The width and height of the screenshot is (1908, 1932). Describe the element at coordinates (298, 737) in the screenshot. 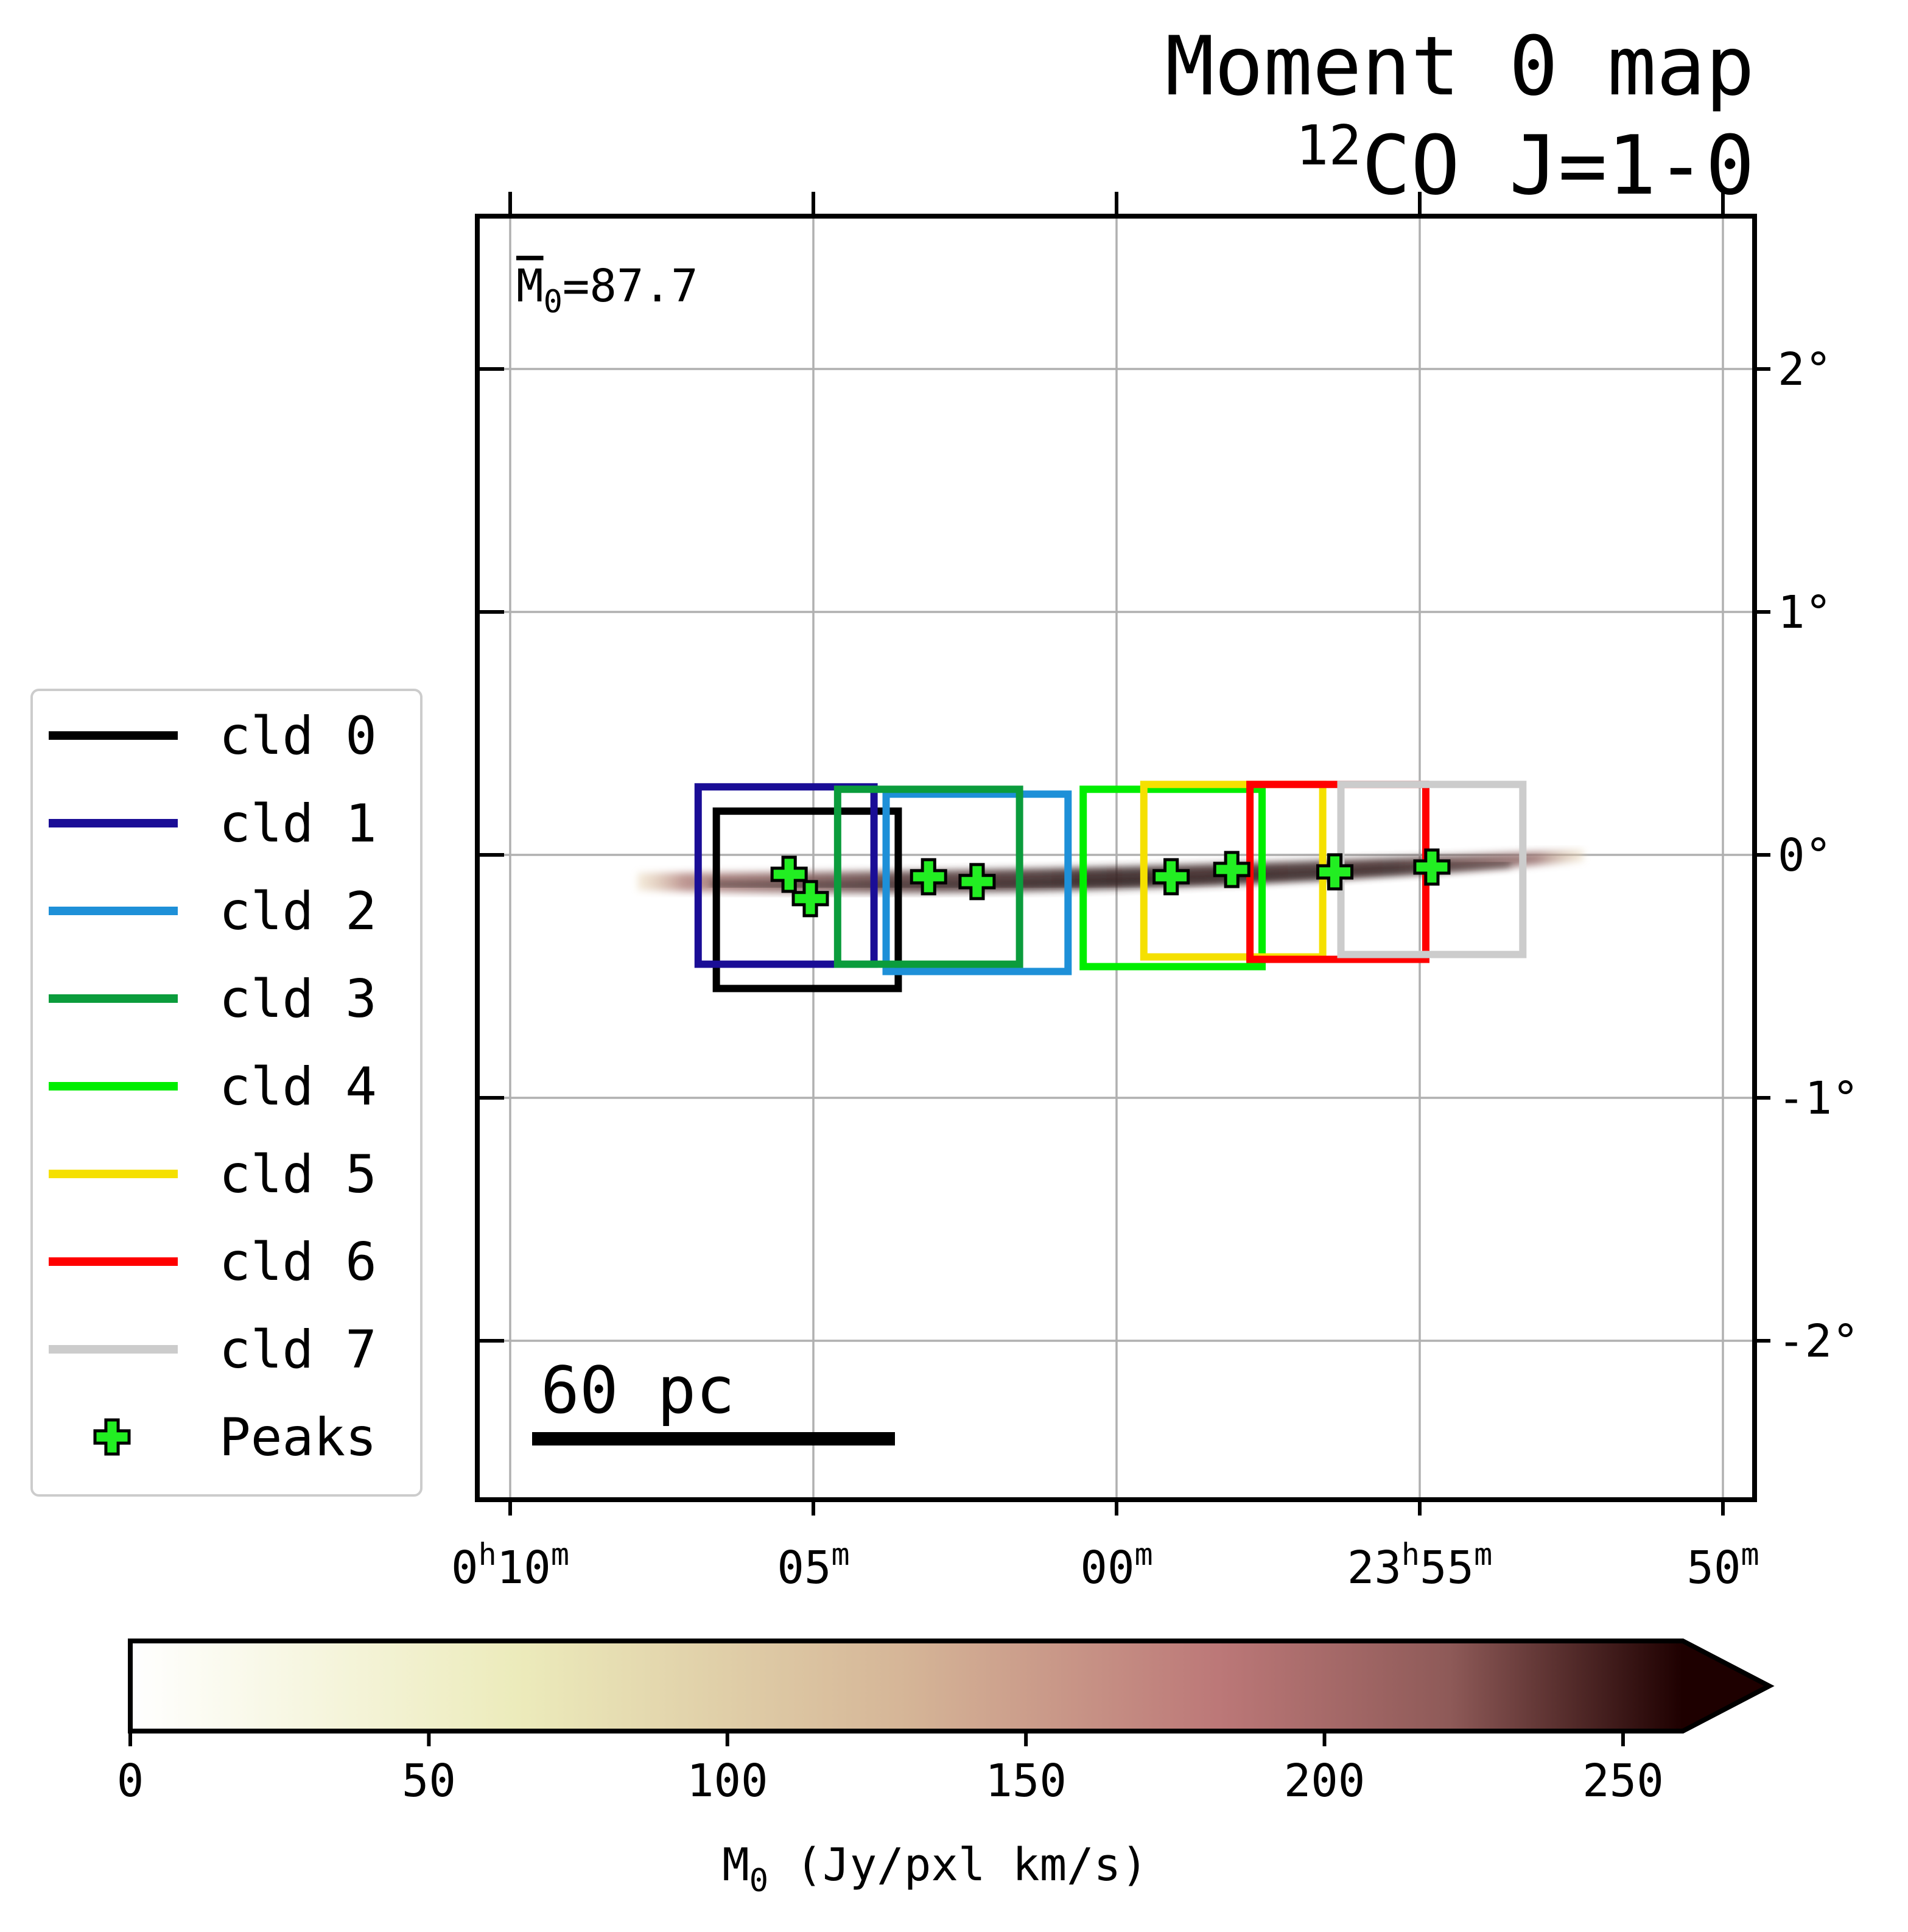

I see `legend-label-0: cld 0` at that location.